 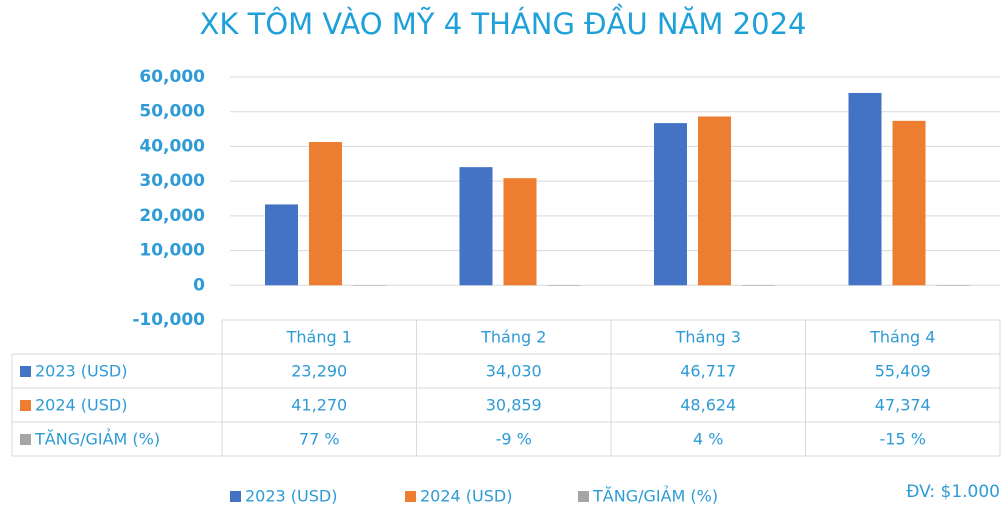 What do you see at coordinates (903, 371) in the screenshot?
I see `table-value: 55,409` at bounding box center [903, 371].